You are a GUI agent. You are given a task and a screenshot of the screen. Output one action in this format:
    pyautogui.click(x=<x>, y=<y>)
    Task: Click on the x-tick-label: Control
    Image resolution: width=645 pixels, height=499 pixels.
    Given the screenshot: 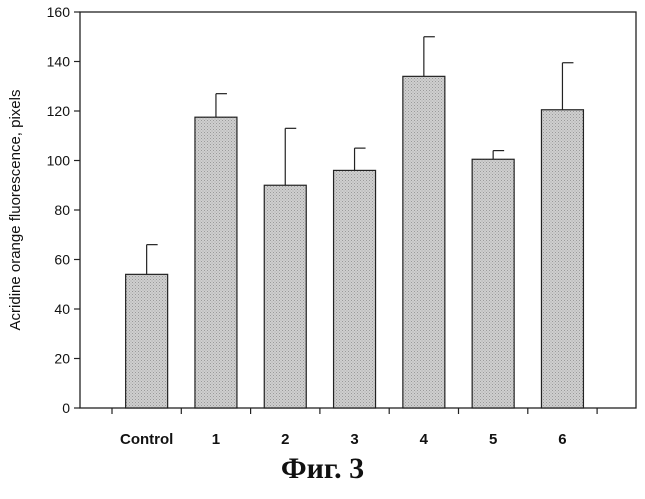 What is the action you would take?
    pyautogui.click(x=146, y=439)
    